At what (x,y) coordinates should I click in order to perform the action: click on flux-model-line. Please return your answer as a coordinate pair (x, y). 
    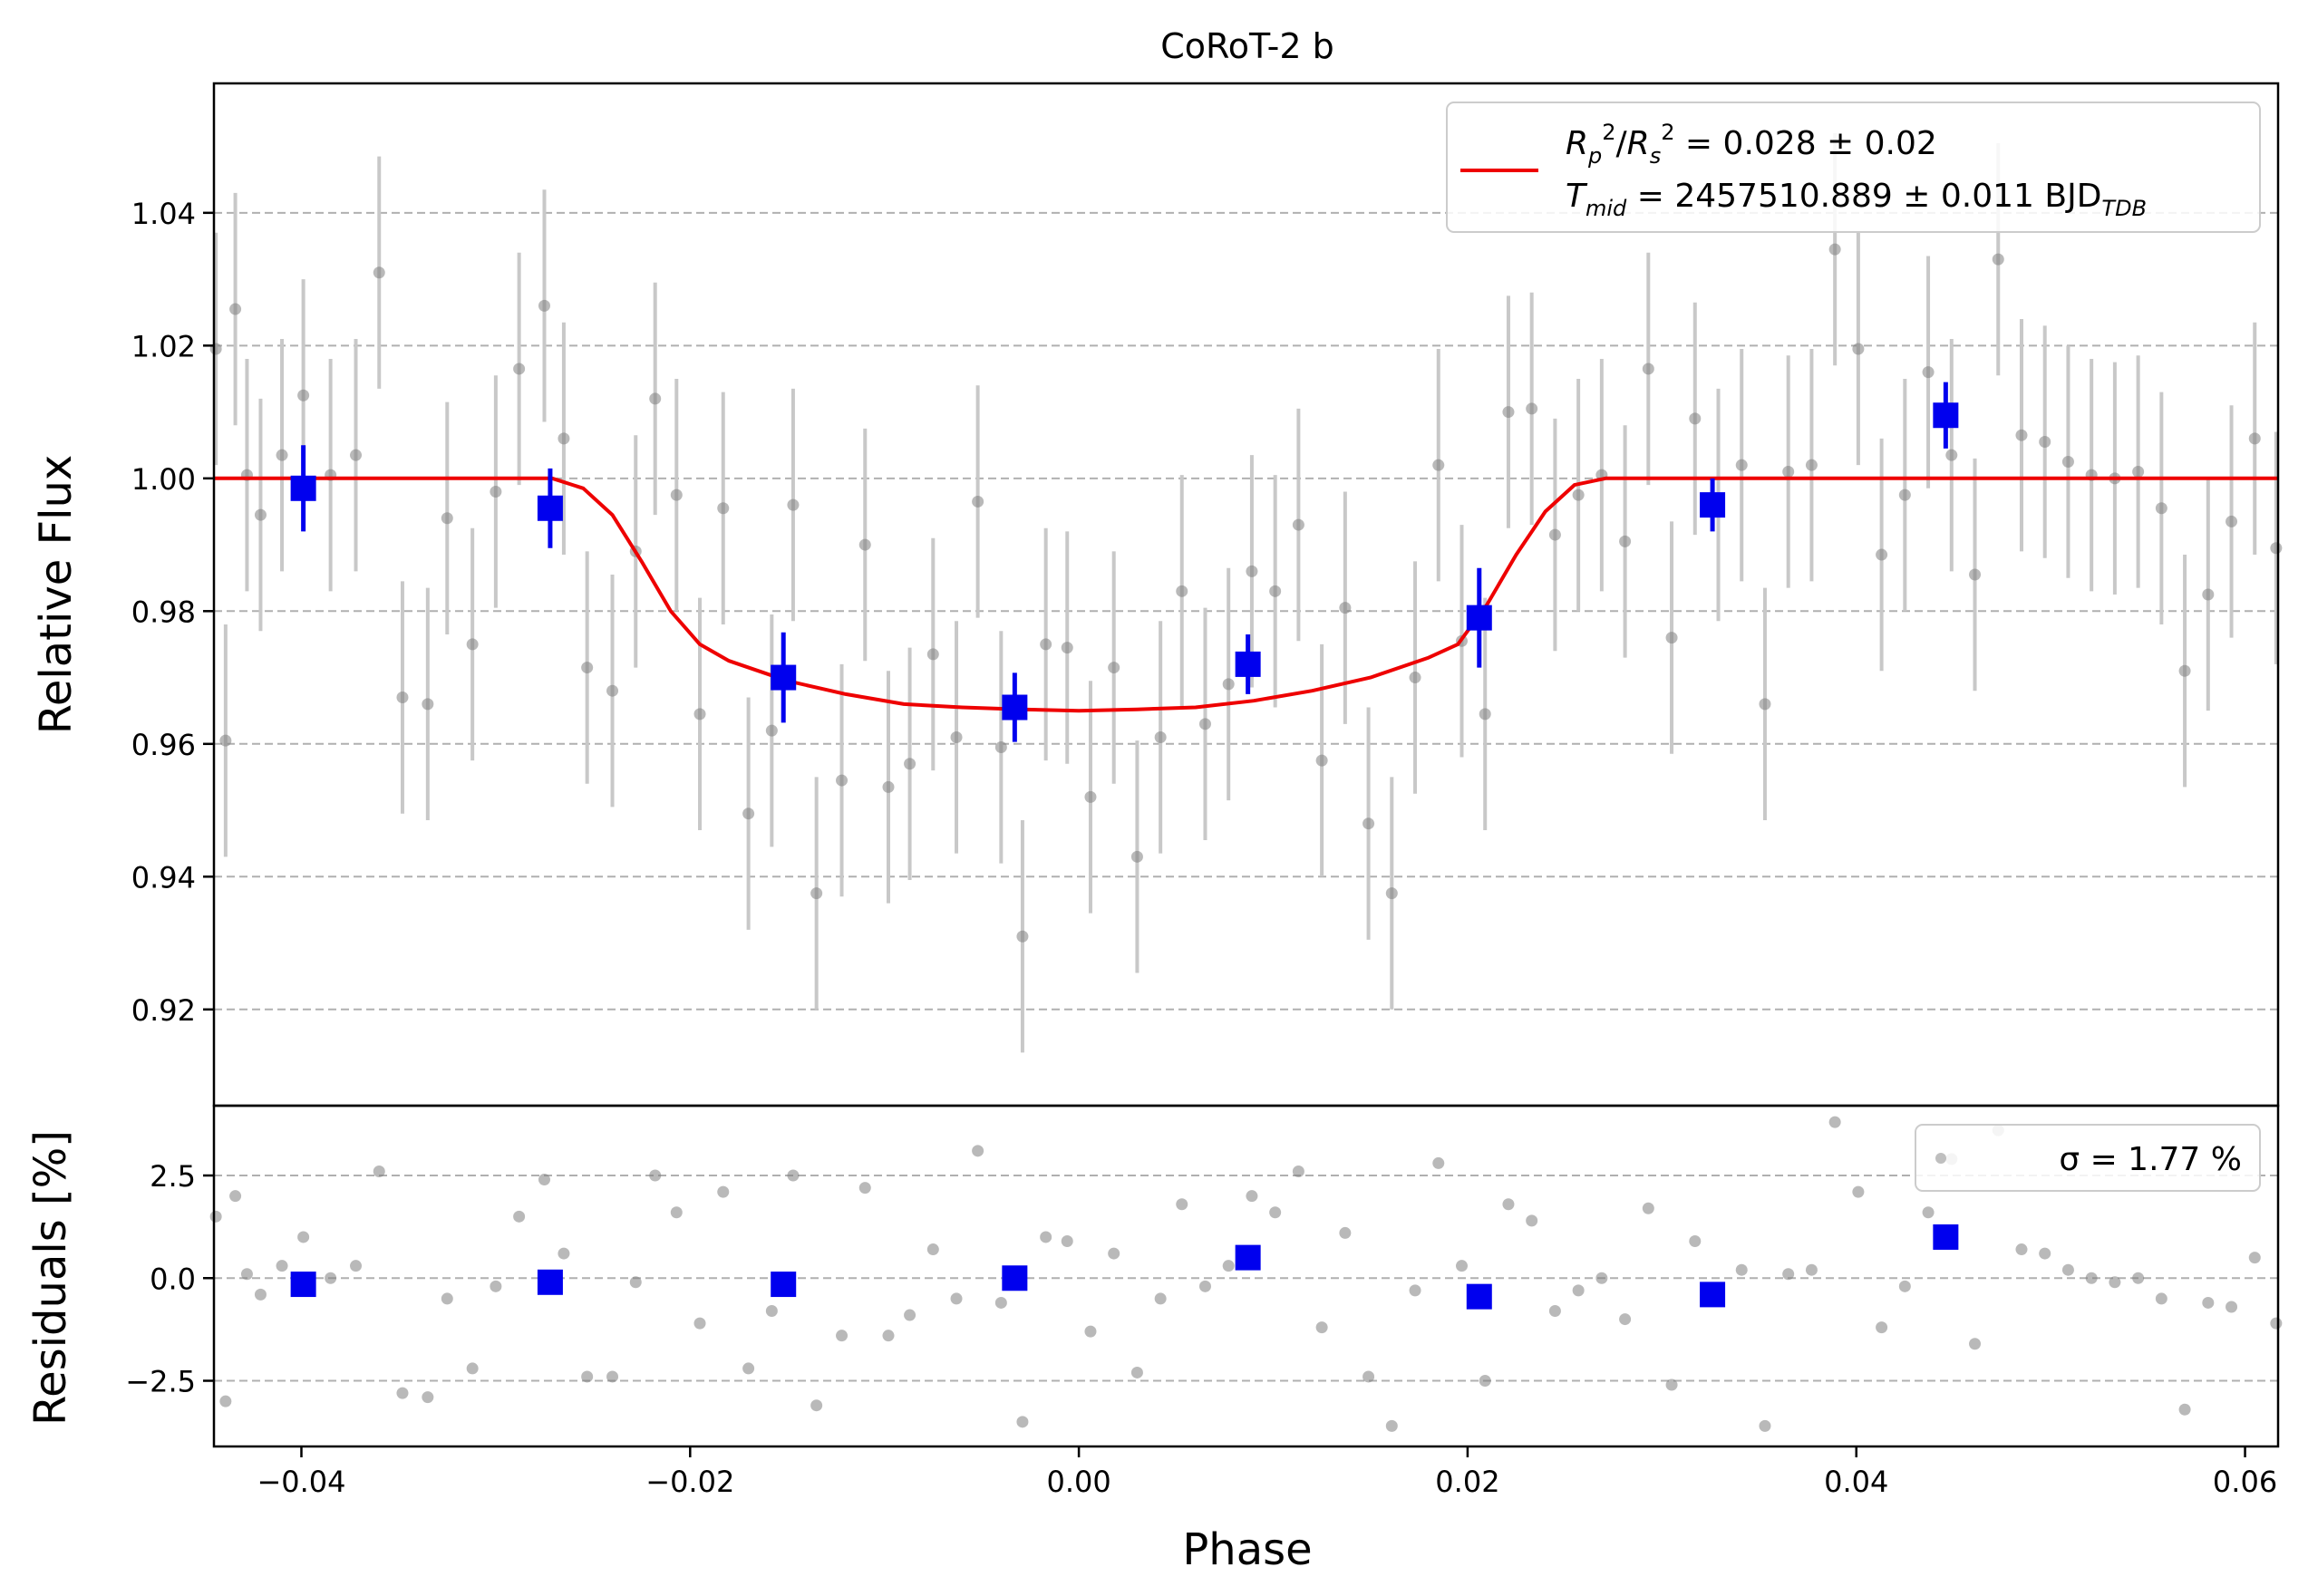
    Looking at the image, I should click on (1246, 594).